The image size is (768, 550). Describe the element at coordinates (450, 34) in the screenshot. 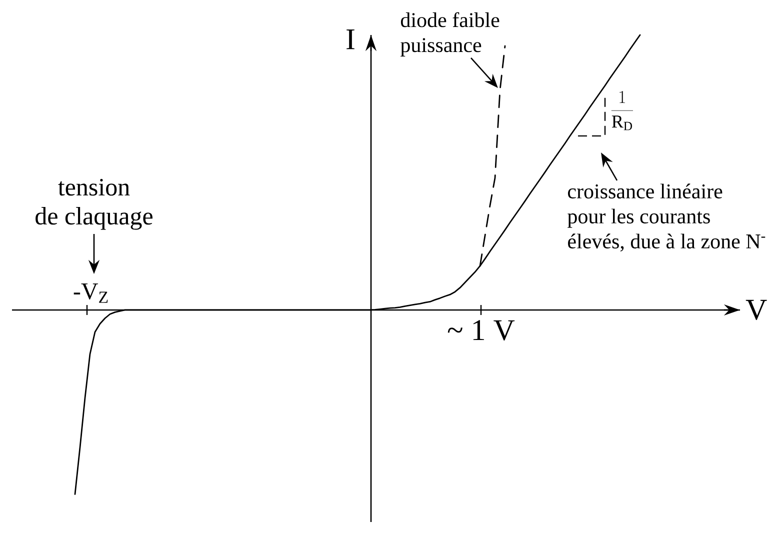

I see `annotation: diode faible puissance` at that location.